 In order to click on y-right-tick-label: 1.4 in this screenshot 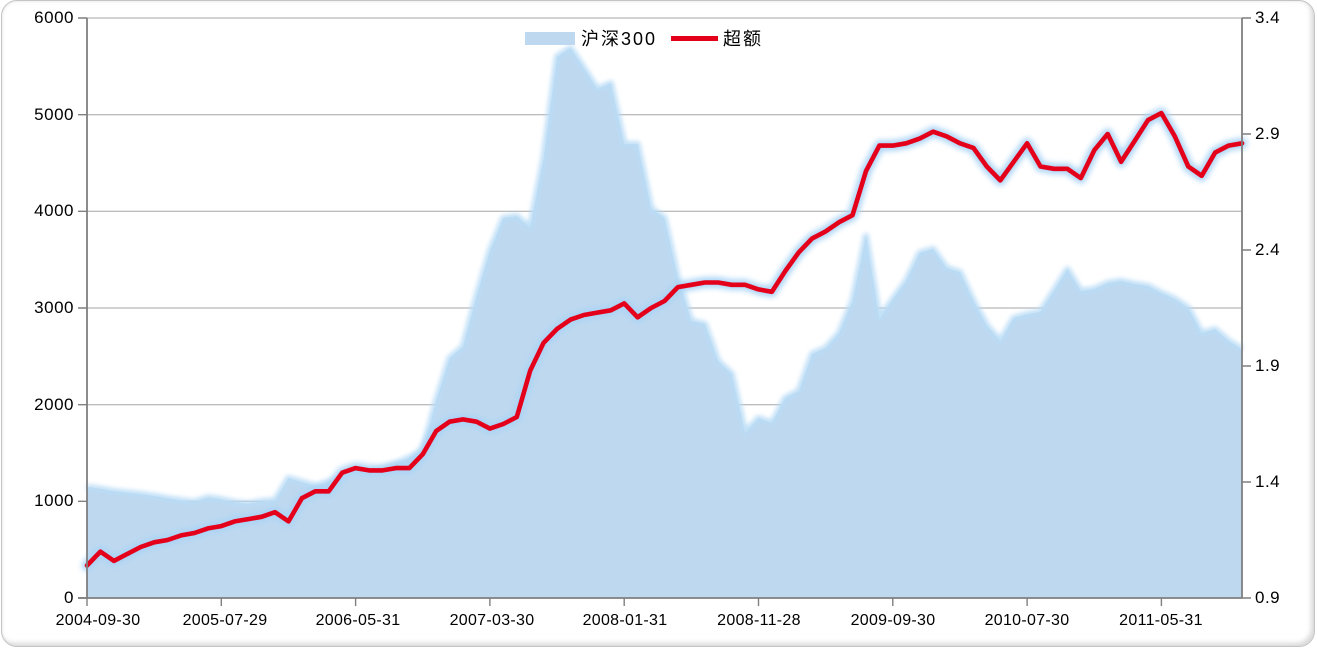, I will do `click(1268, 481)`.